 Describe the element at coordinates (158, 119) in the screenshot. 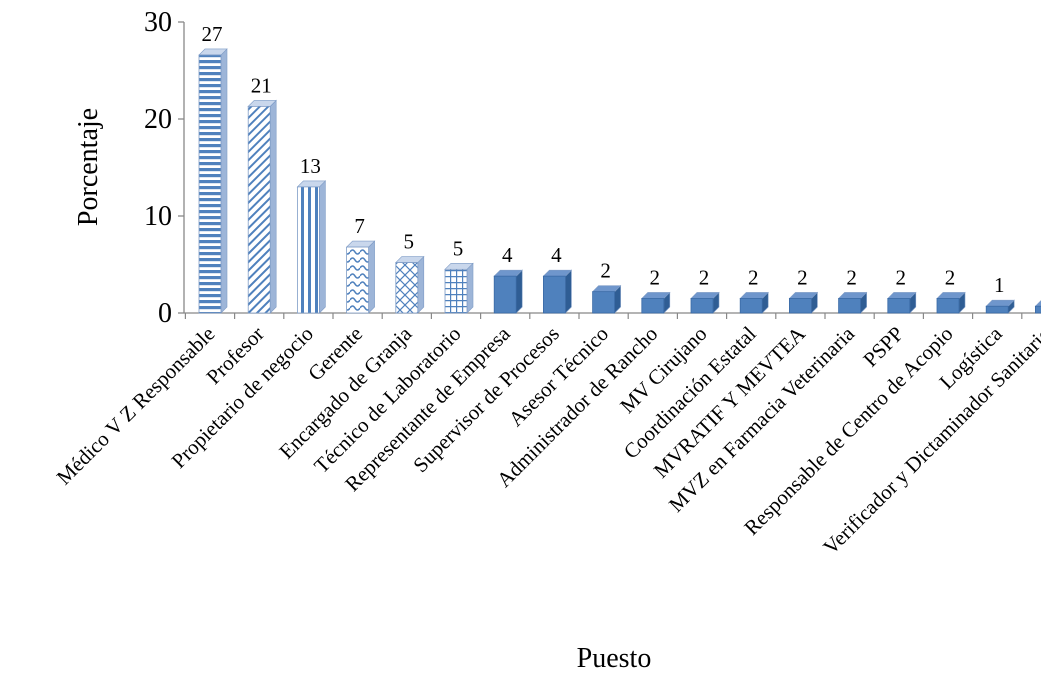

I see `y-tick-label: 20` at that location.